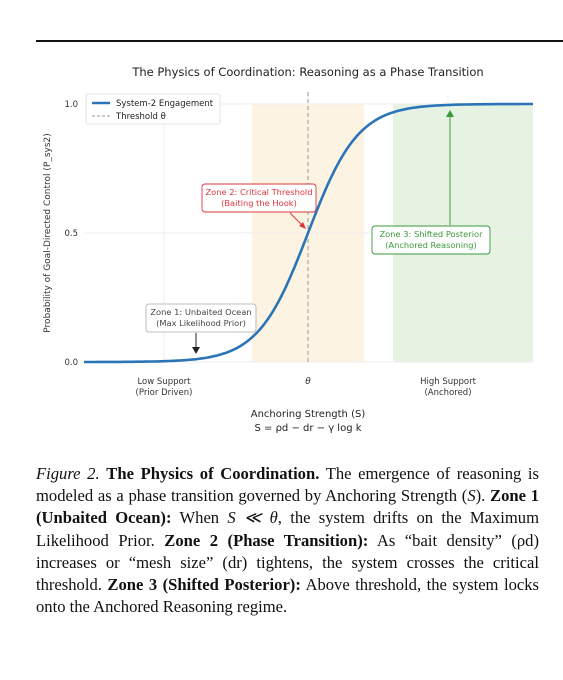  What do you see at coordinates (164, 382) in the screenshot?
I see `x-tick-low-line1: Low Support` at bounding box center [164, 382].